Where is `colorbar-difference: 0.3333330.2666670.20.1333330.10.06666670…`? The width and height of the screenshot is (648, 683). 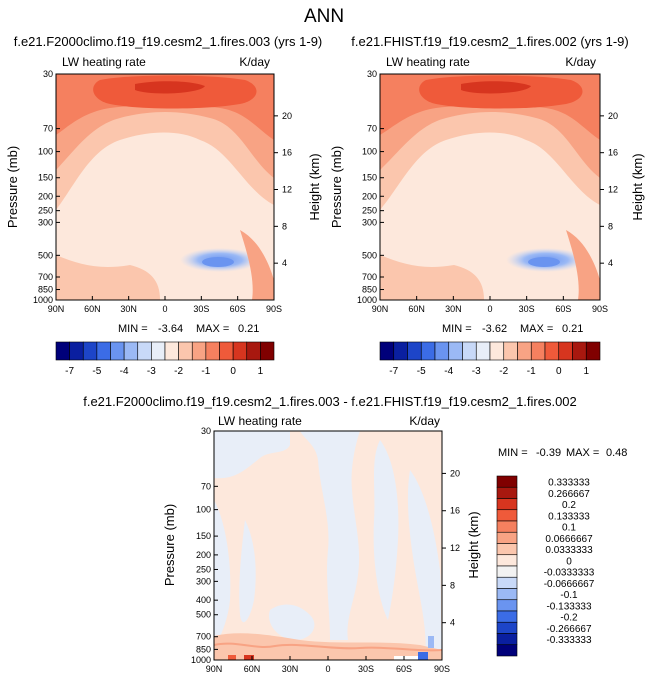
colorbar-difference: 0.3333330.2666670.20.1333330.10.06666670… is located at coordinates (545, 566).